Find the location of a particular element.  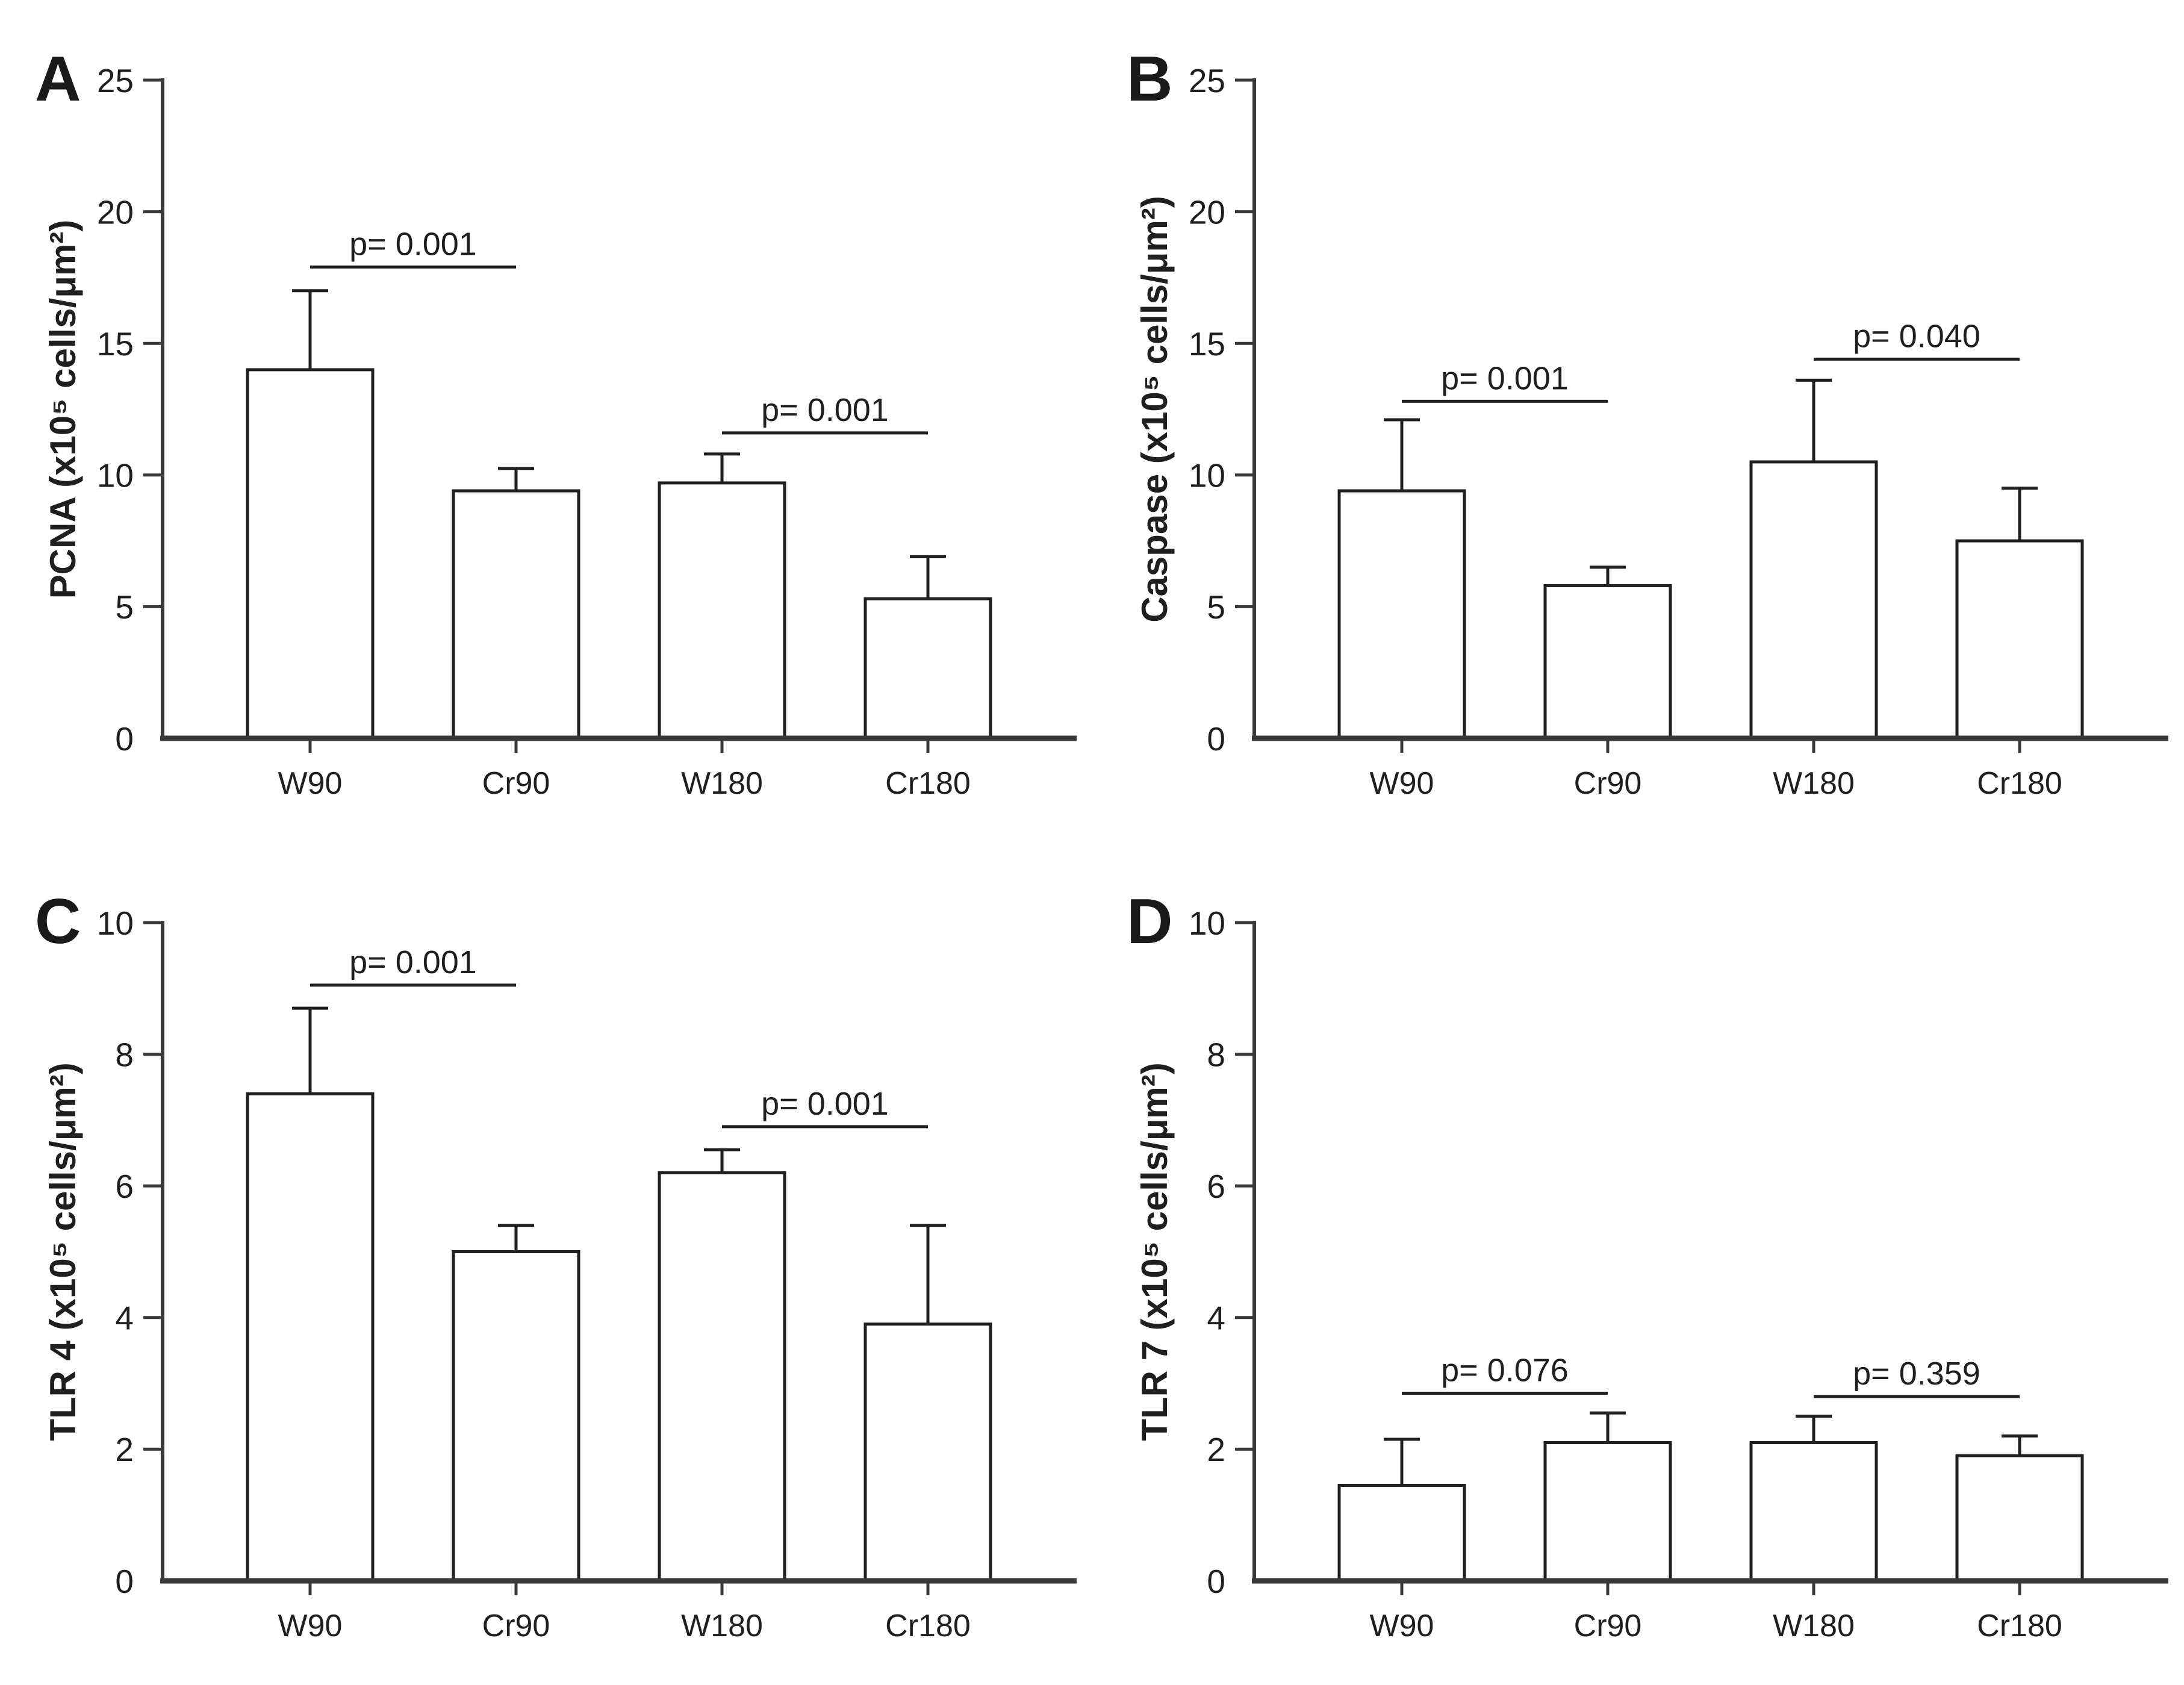

y-axis-title: TLR 7 (x10⁵ cells/μm²) is located at coordinates (1154, 1251).